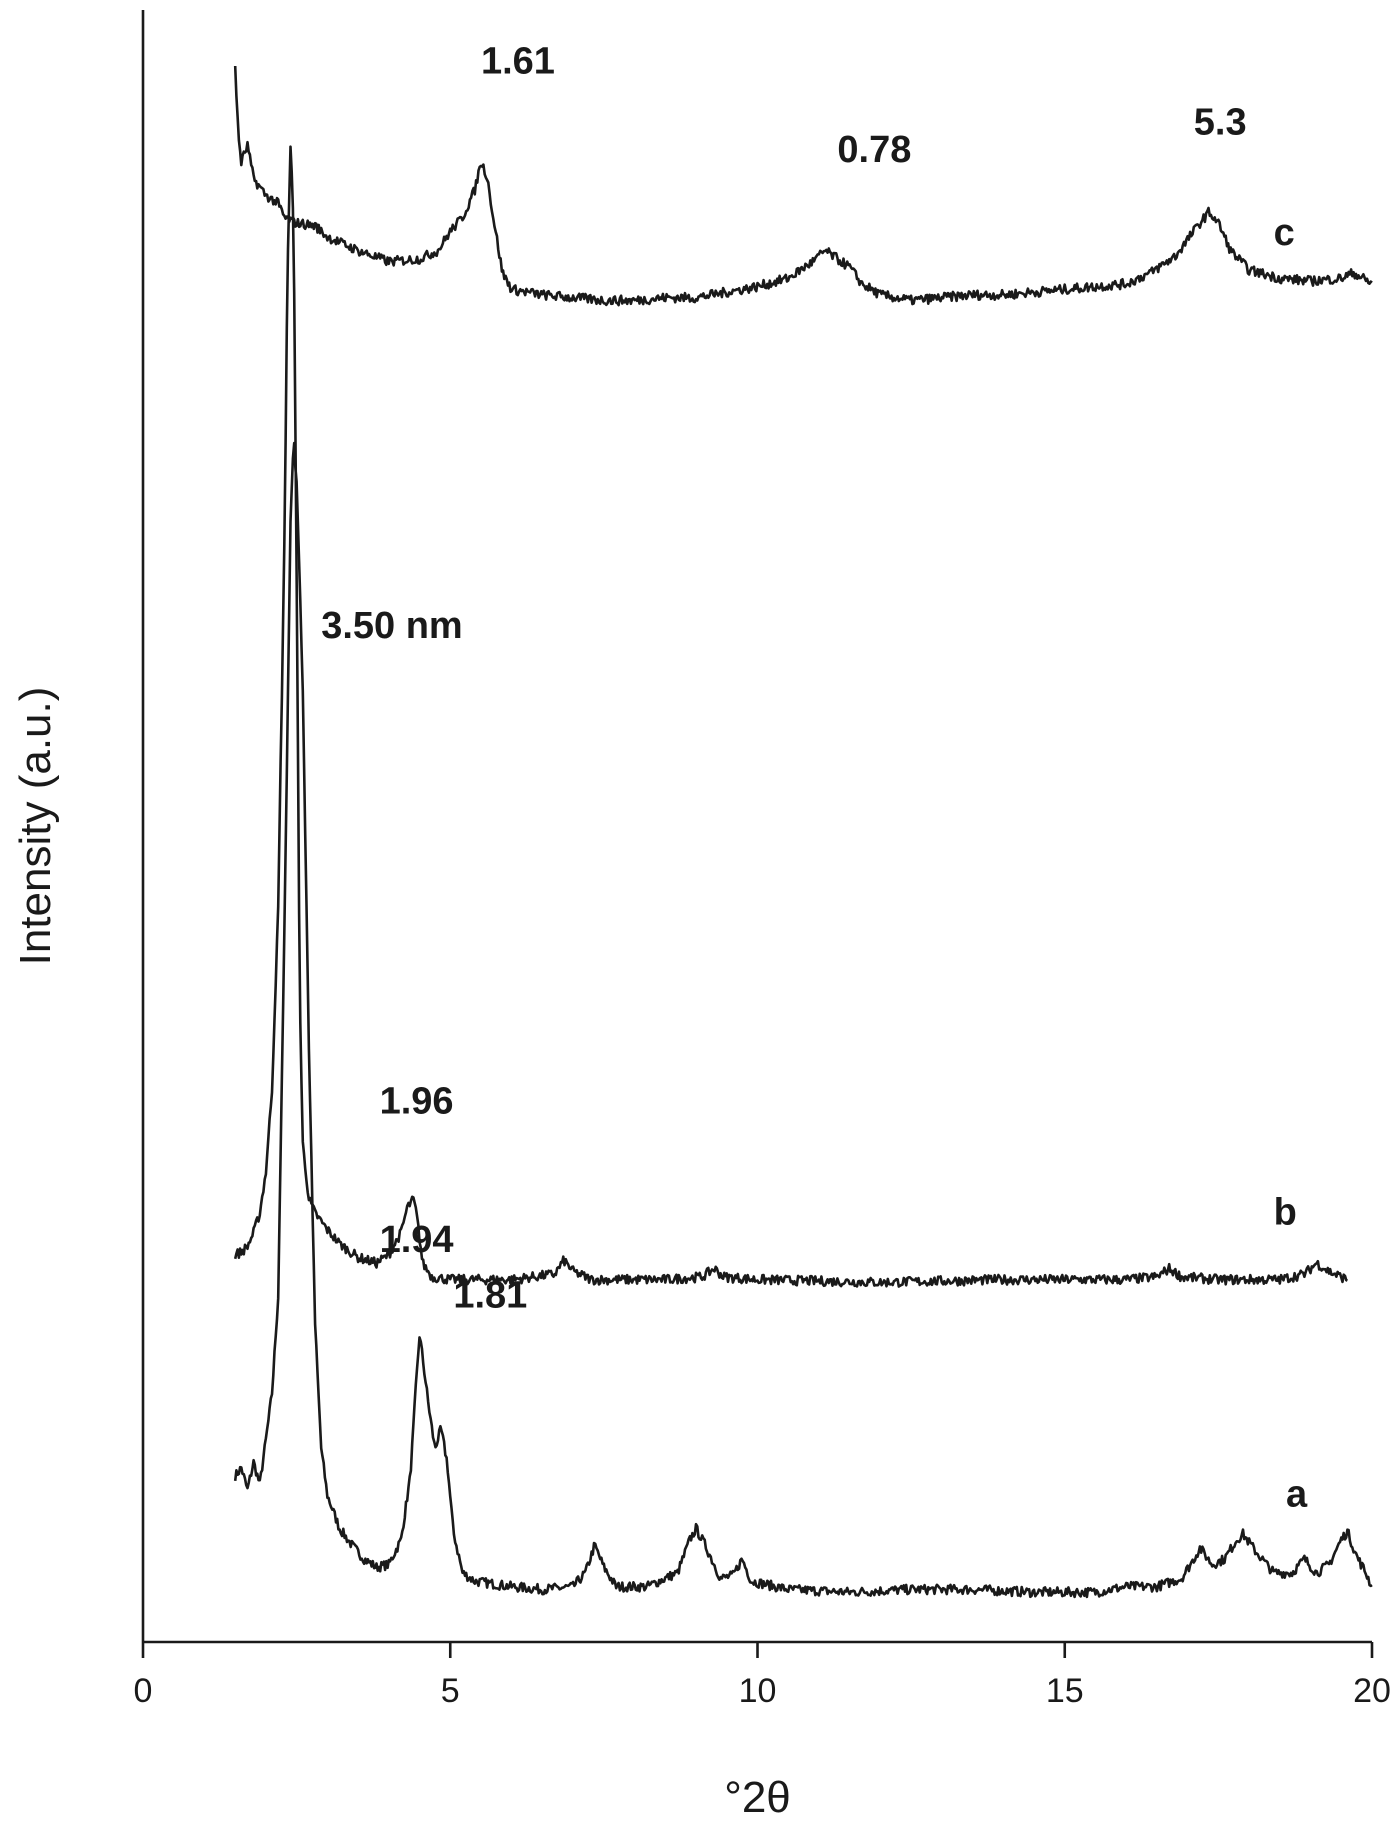 The height and width of the screenshot is (1847, 1400). I want to click on x-tick-label: 0, so click(143, 1691).